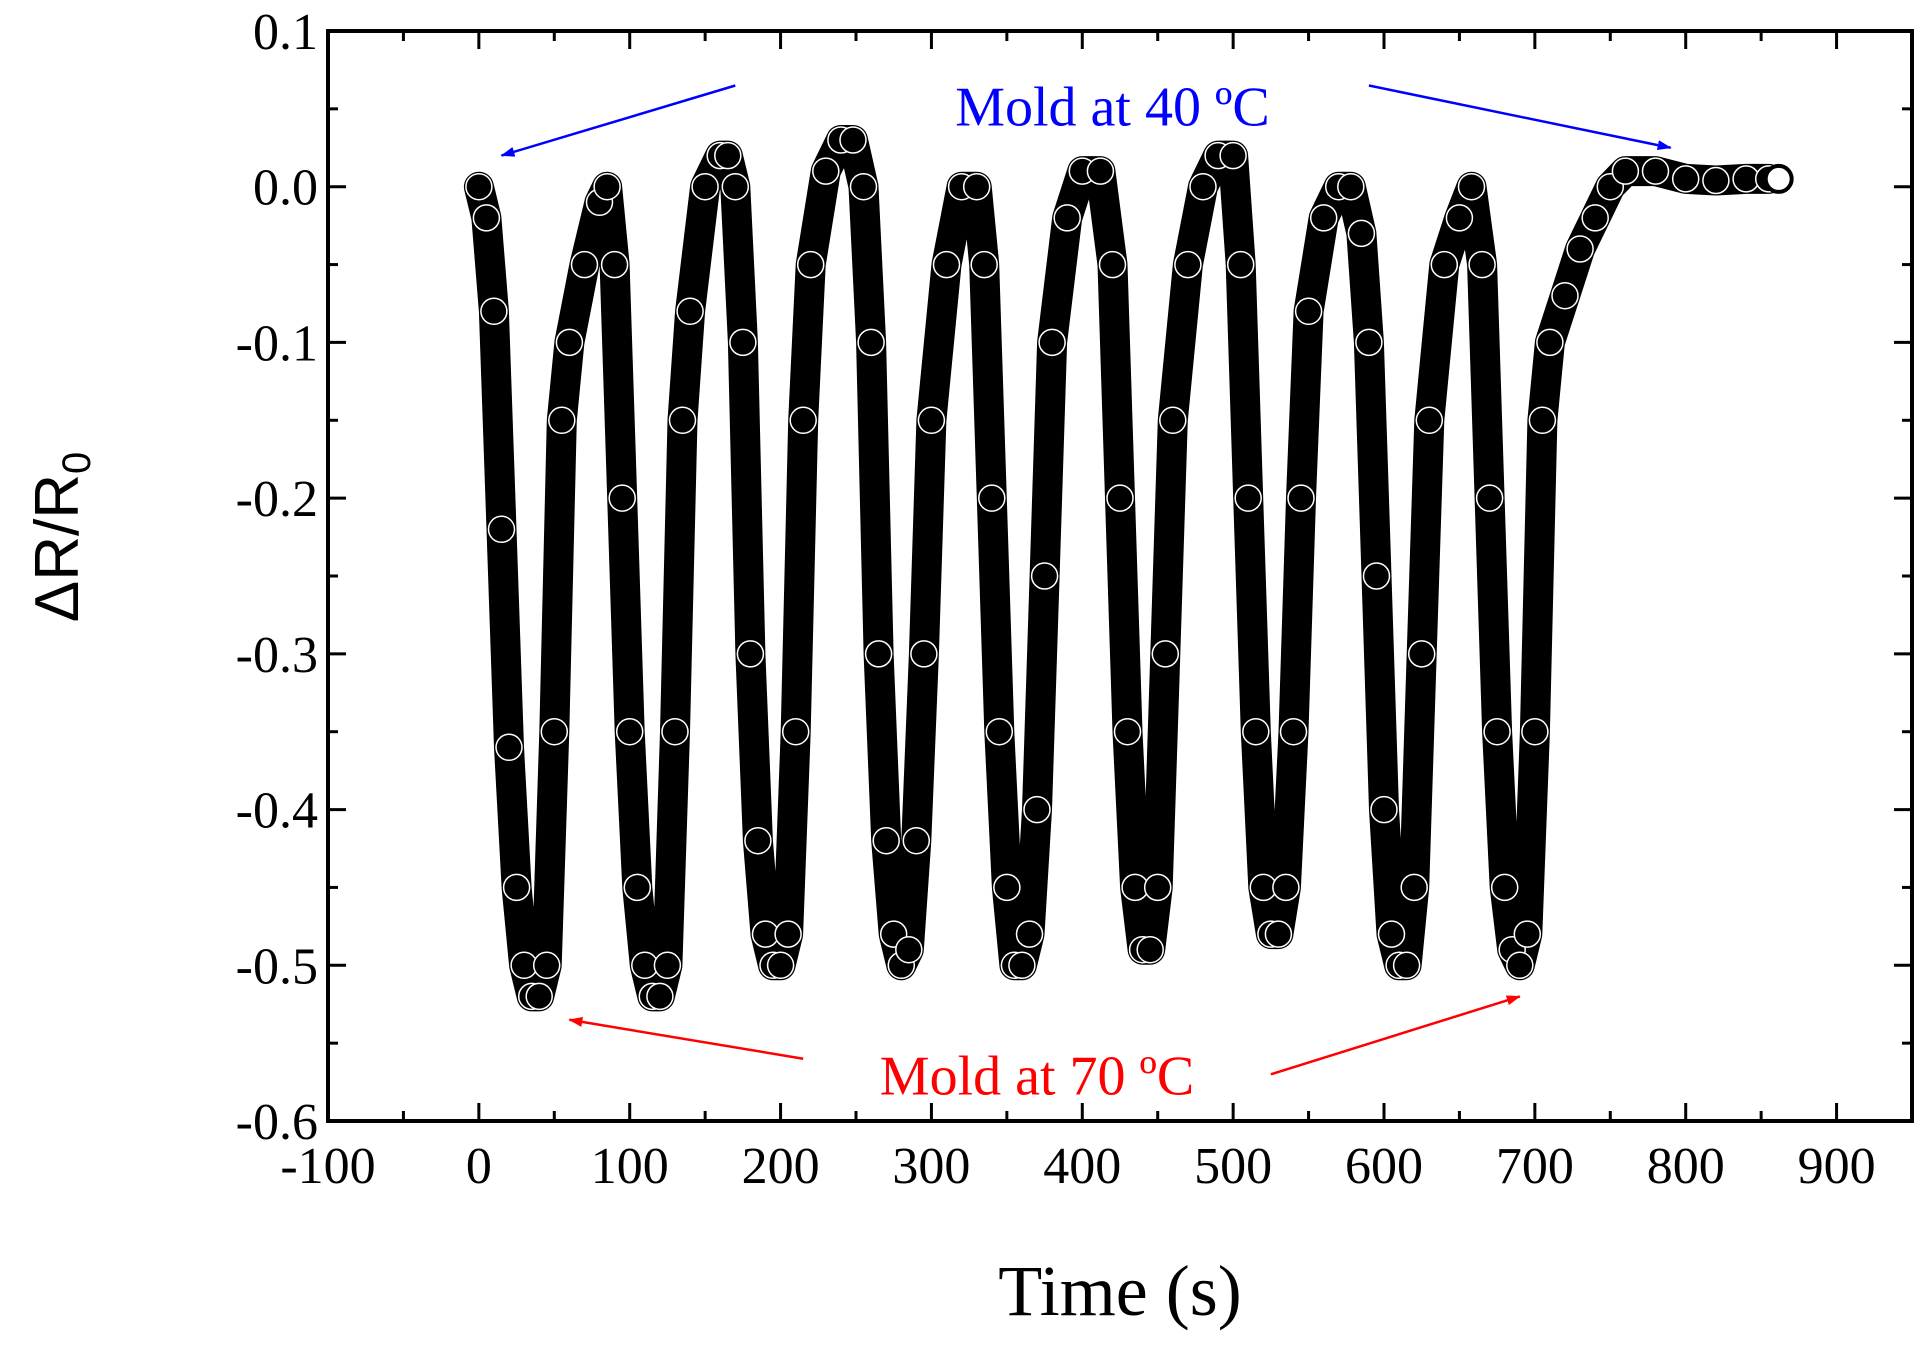 Image resolution: width=1923 pixels, height=1348 pixels. What do you see at coordinates (1082, 1166) in the screenshot?
I see `x-tick-label: 400` at bounding box center [1082, 1166].